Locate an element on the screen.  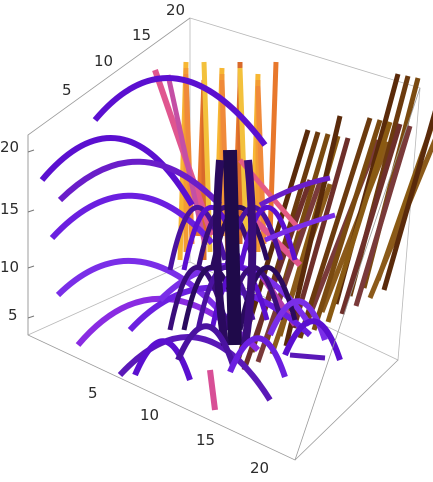
tick-top-15: 15 is located at coordinates (141, 35).